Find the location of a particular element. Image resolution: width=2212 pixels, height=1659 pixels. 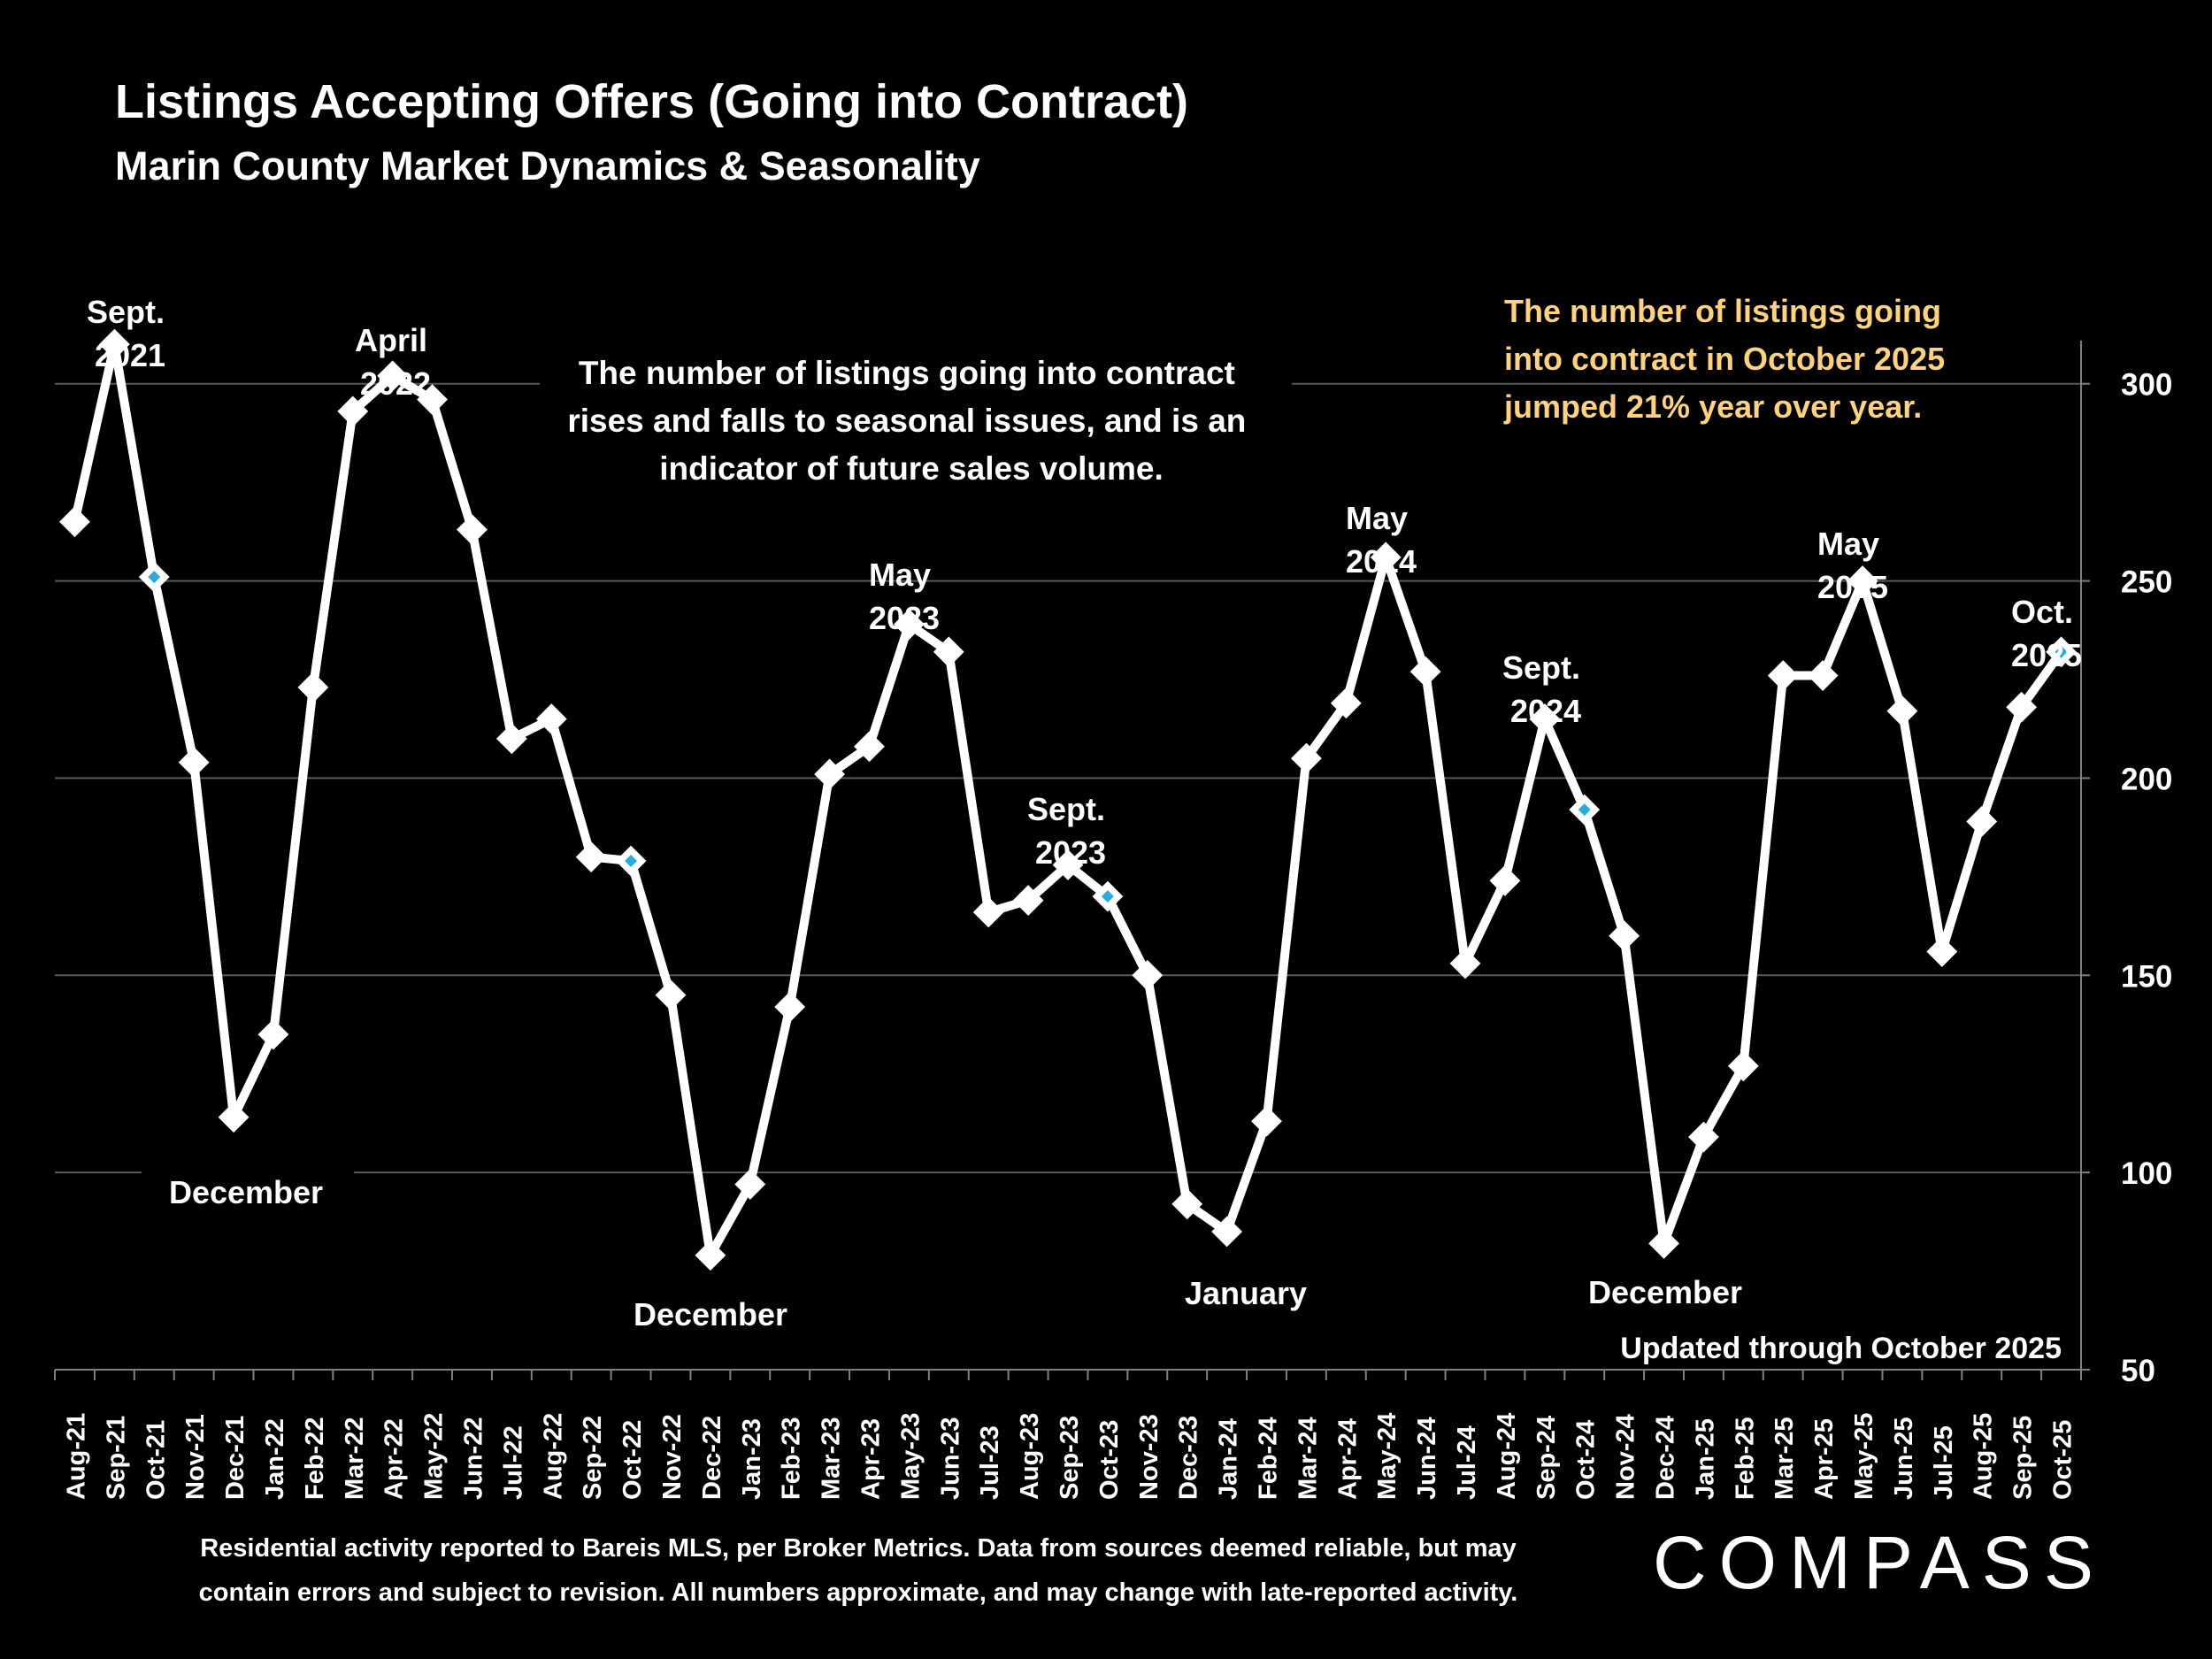

x-tick-label: May-23 is located at coordinates (911, 1457).